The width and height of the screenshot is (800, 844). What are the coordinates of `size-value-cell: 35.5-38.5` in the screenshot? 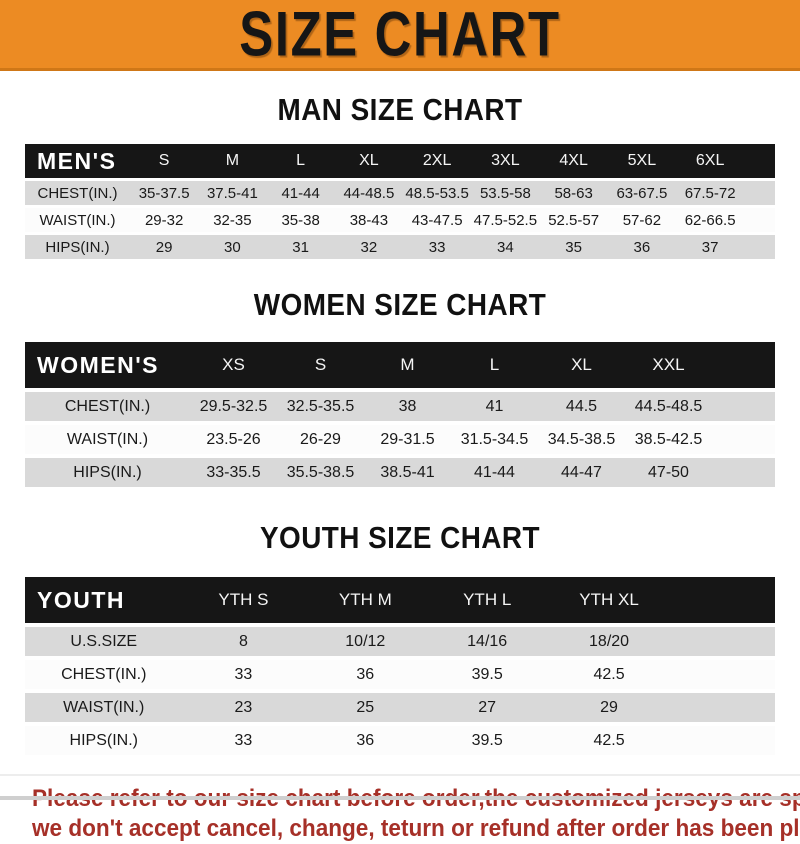 It's located at (320, 472).